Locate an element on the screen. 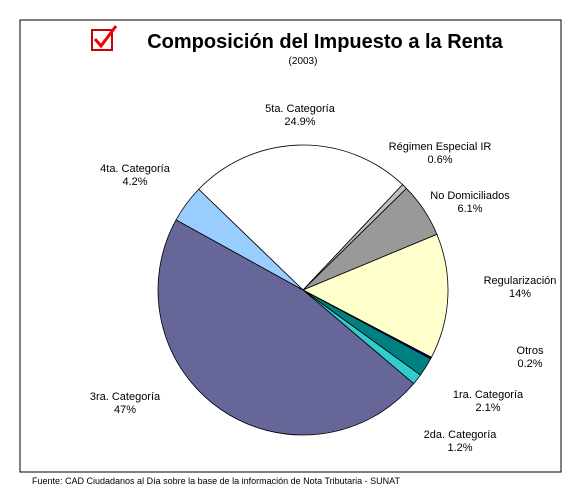 The height and width of the screenshot is (490, 582). slice-label: Régimen Especial IR is located at coordinates (440, 147).